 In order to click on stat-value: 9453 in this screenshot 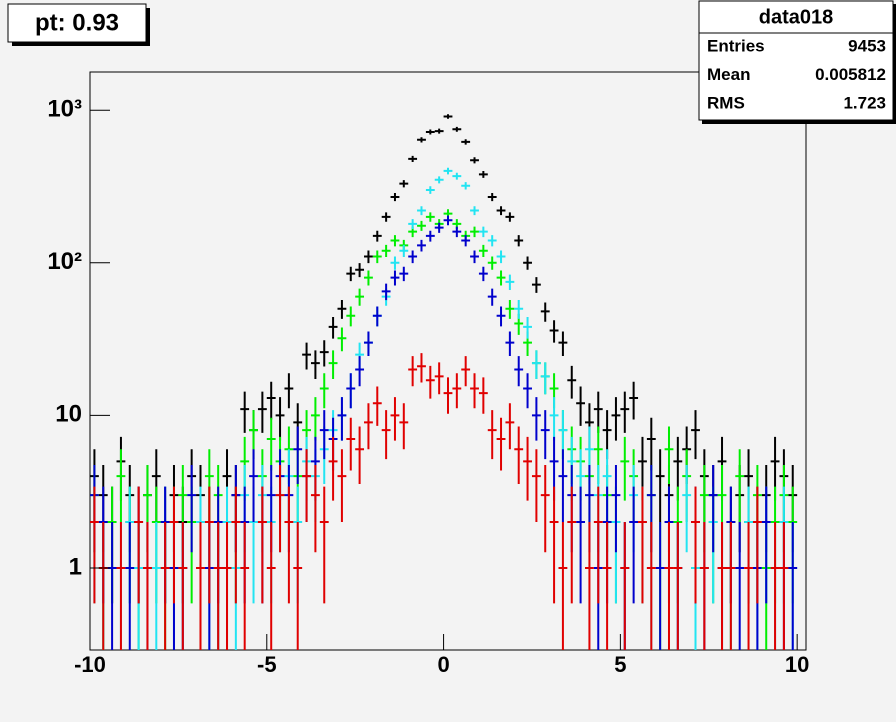, I will do `click(867, 45)`.